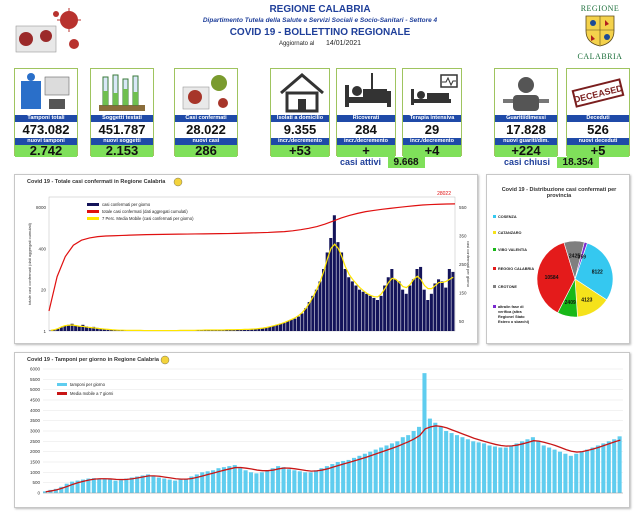 The width and height of the screenshot is (640, 512). What do you see at coordinates (462, 321) in the screenshot?
I see `right-tick-label: 50` at bounding box center [462, 321].